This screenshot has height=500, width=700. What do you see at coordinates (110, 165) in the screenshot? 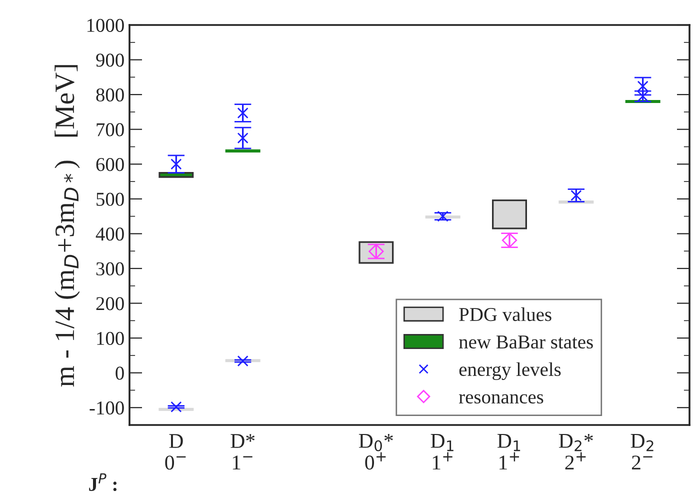
I see `y-tick-label: 600` at bounding box center [110, 165].